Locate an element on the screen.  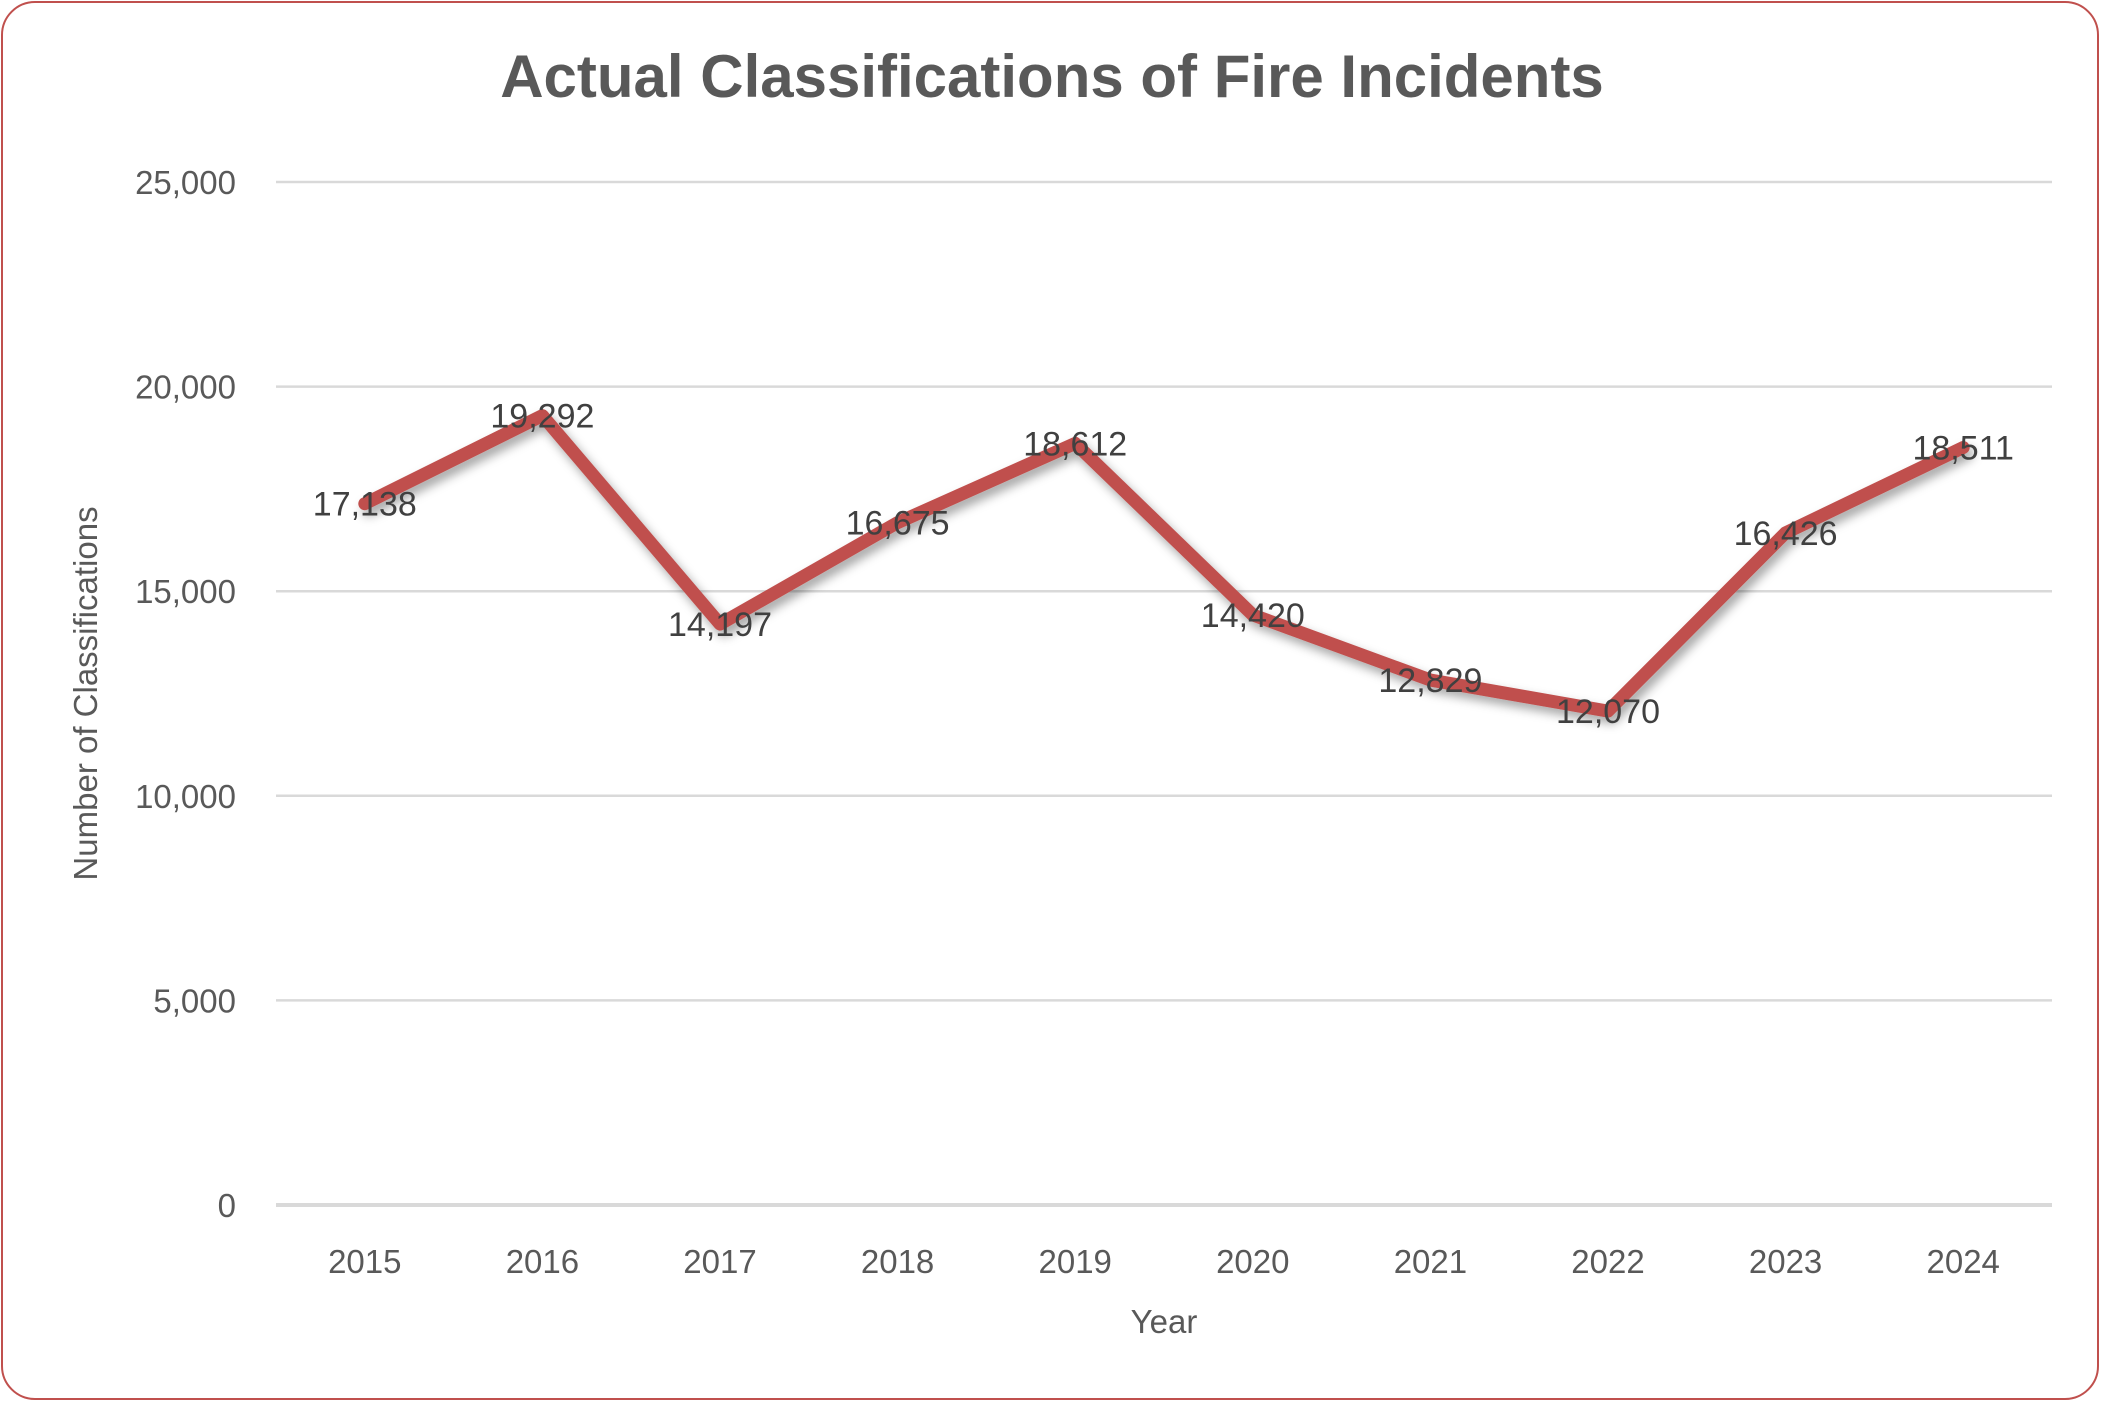
data-label: 14,420 is located at coordinates (1253, 616).